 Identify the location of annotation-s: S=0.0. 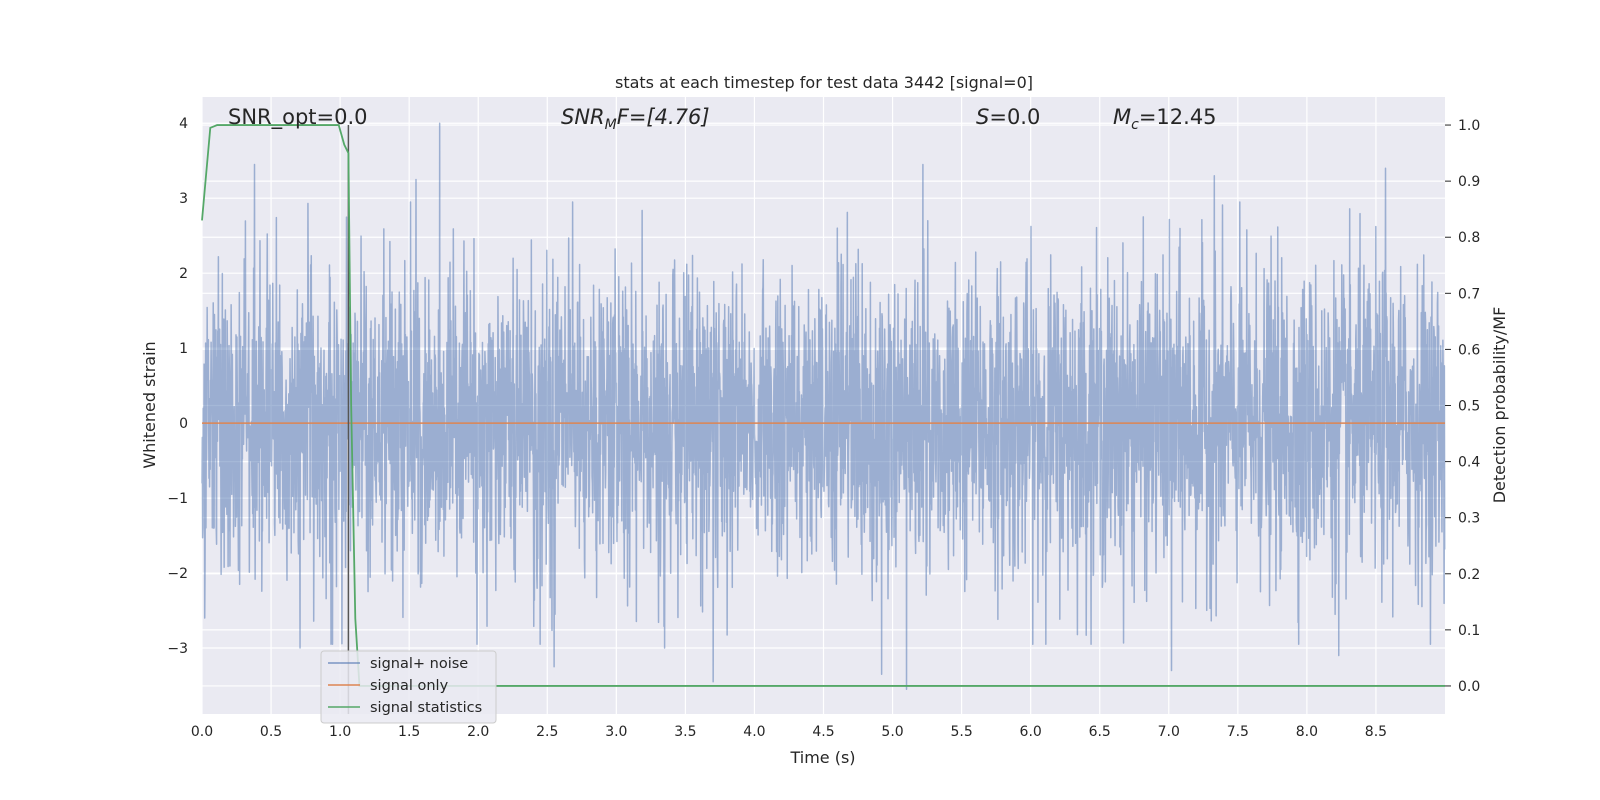
(1008, 117).